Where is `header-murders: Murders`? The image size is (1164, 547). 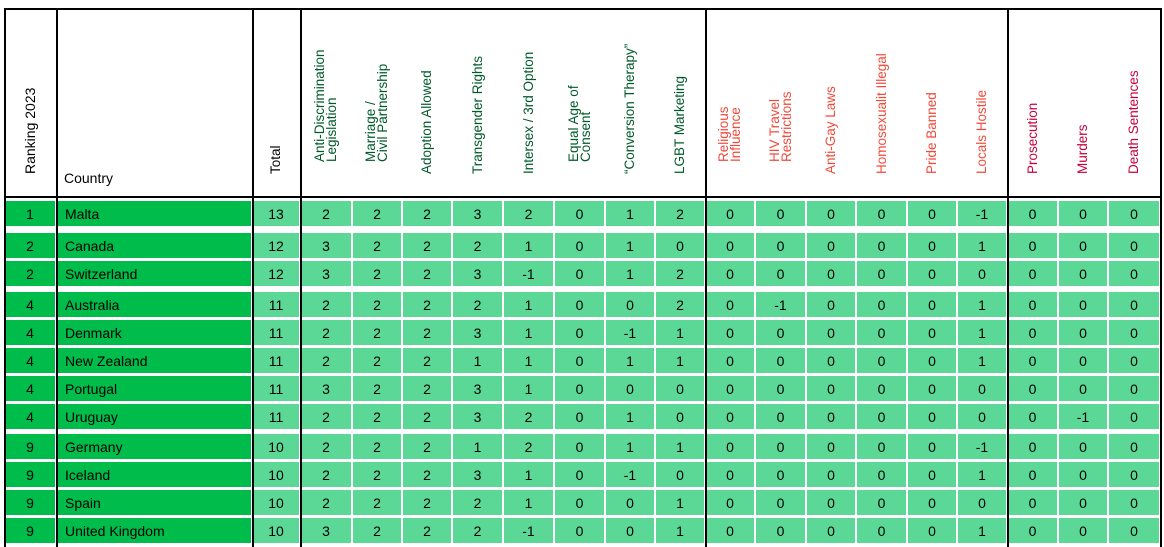
header-murders: Murders is located at coordinates (1083, 98).